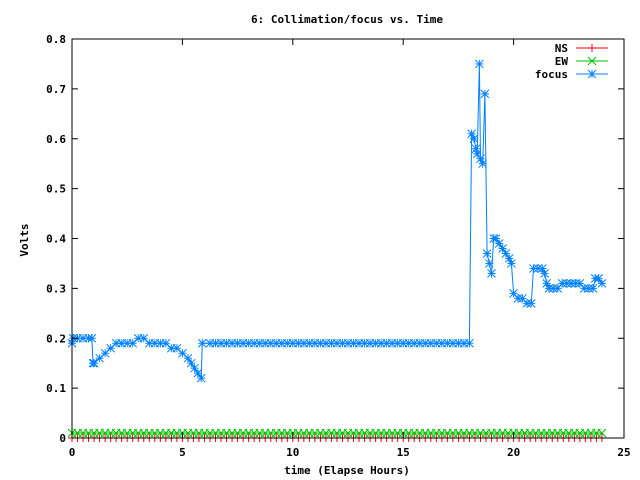 This screenshot has width=640, height=480. Describe the element at coordinates (347, 470) in the screenshot. I see `x-axis-label: time (Elapse Hours)` at that location.